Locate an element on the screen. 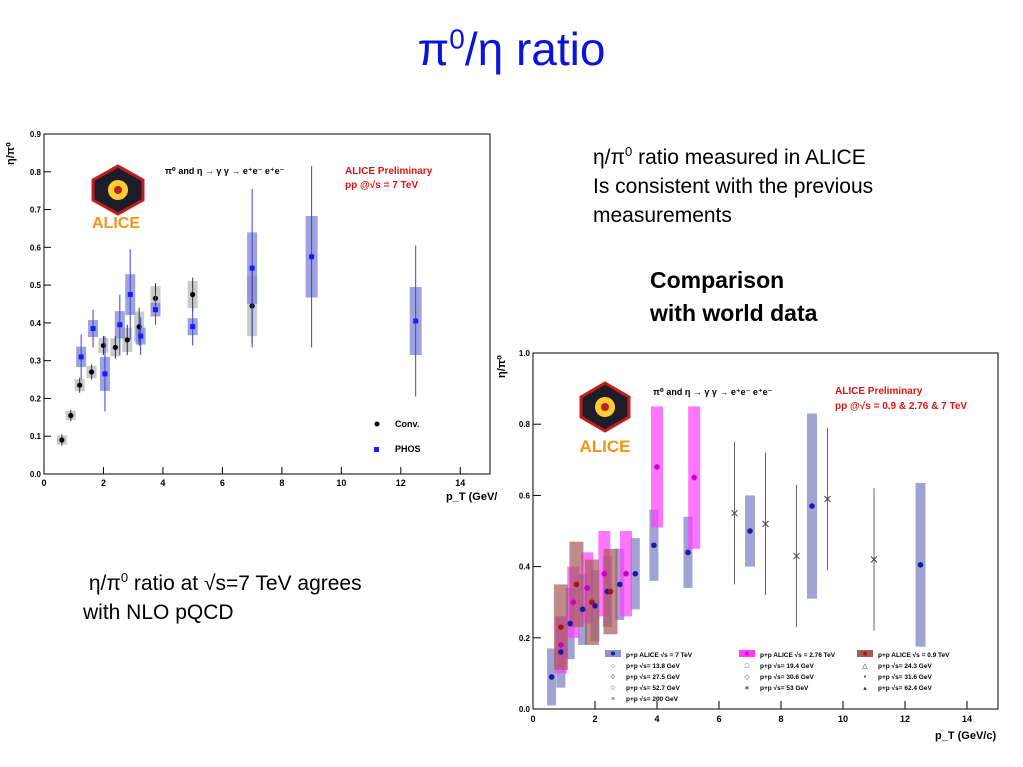 The width and height of the screenshot is (1023, 767). legend-marker: ▴ is located at coordinates (865, 688).